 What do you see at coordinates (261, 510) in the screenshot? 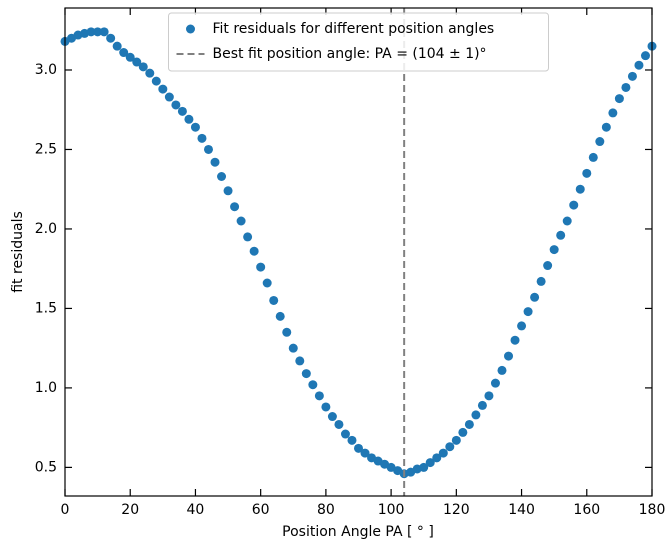
I see `x-tick-label: 60` at bounding box center [261, 510].